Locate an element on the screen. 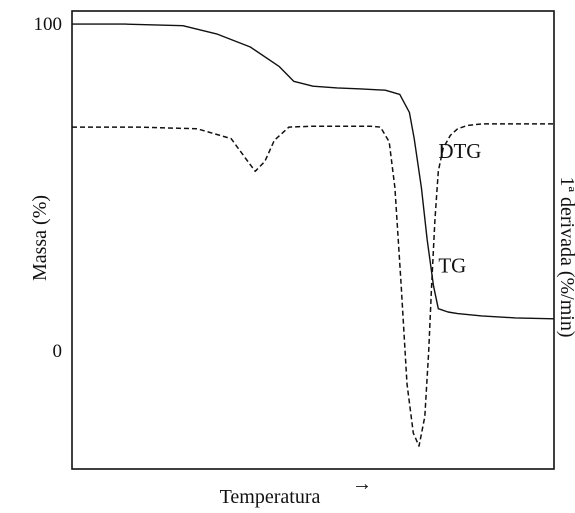  series-label-dtg: DTG is located at coordinates (459, 151).